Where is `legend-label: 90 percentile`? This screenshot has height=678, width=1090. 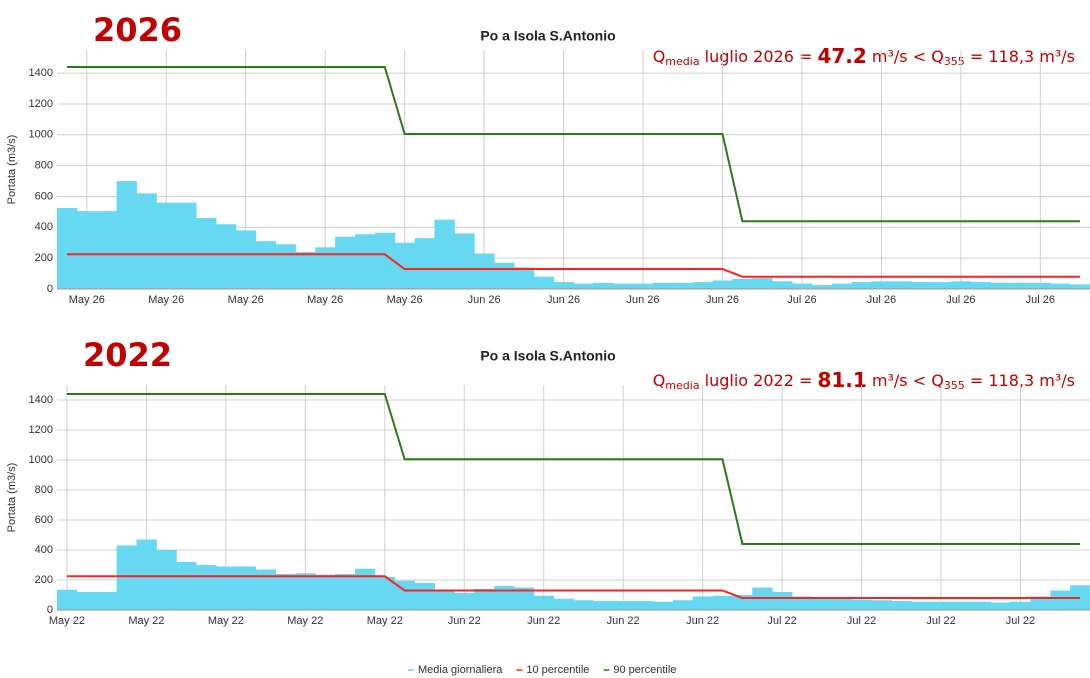 legend-label: 90 percentile is located at coordinates (644, 670).